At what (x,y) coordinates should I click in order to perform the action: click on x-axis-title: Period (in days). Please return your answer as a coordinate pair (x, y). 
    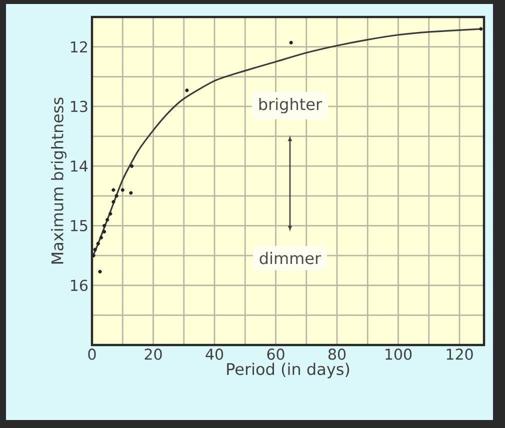
    Looking at the image, I should click on (288, 370).